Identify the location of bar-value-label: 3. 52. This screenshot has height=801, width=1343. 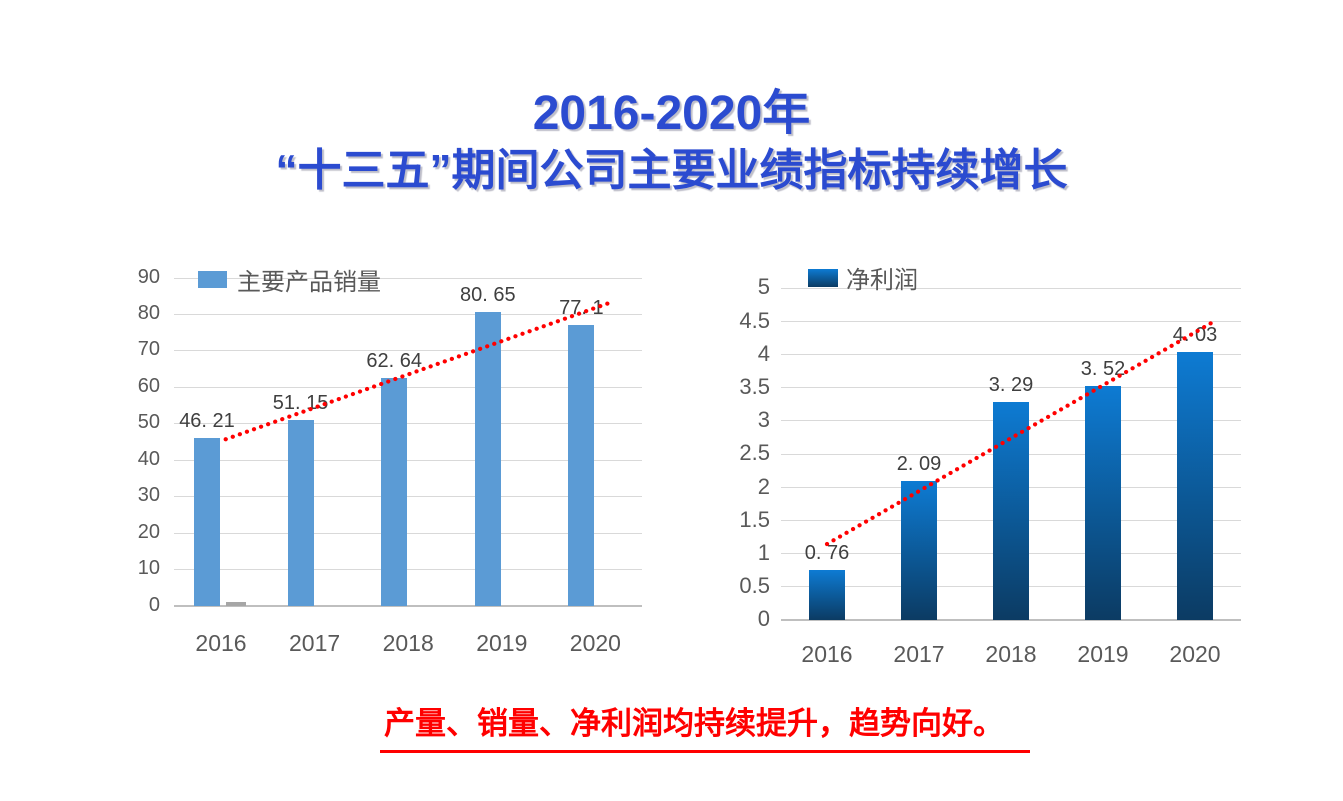
(1103, 369).